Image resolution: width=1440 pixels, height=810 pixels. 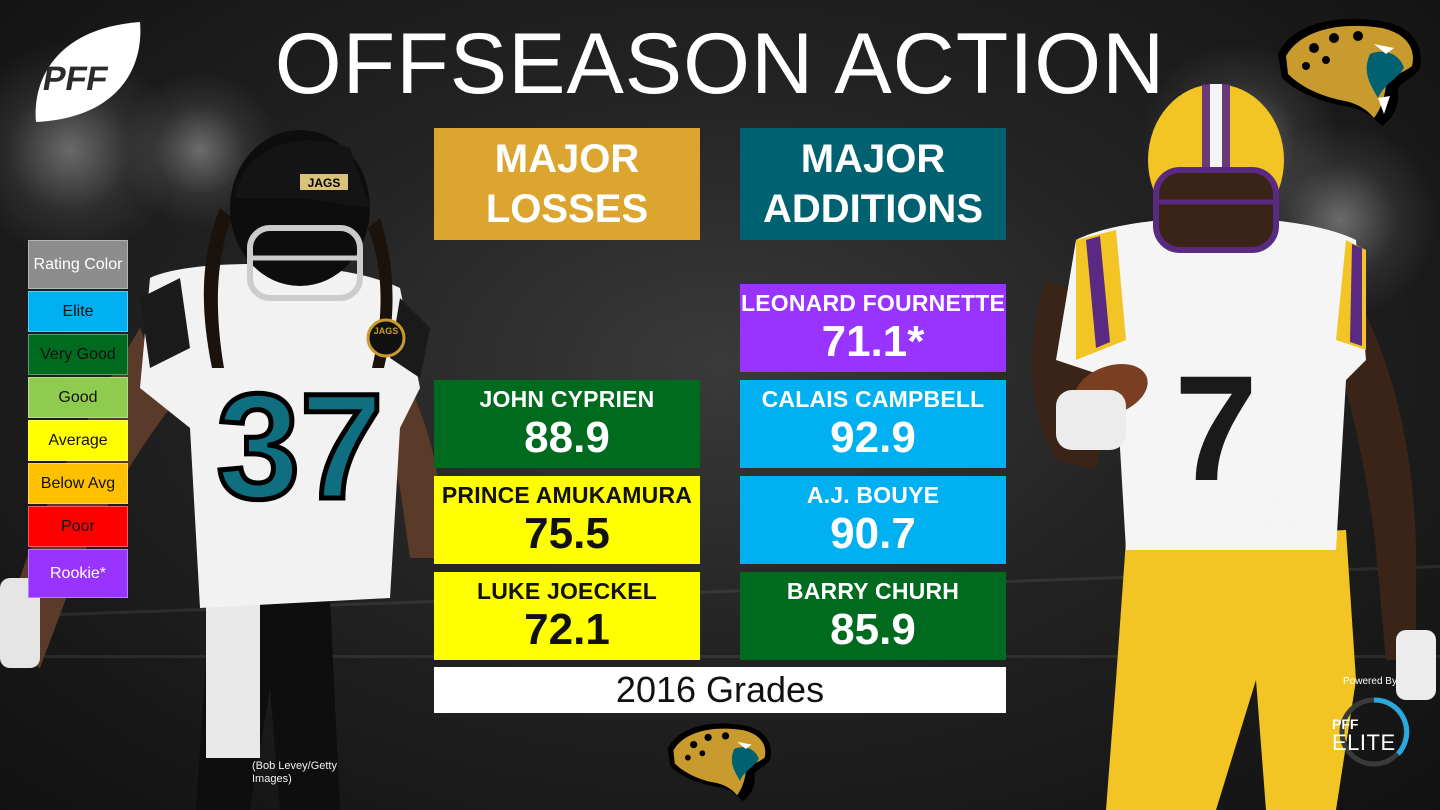 What do you see at coordinates (873, 533) in the screenshot?
I see `player-grade: 90.7` at bounding box center [873, 533].